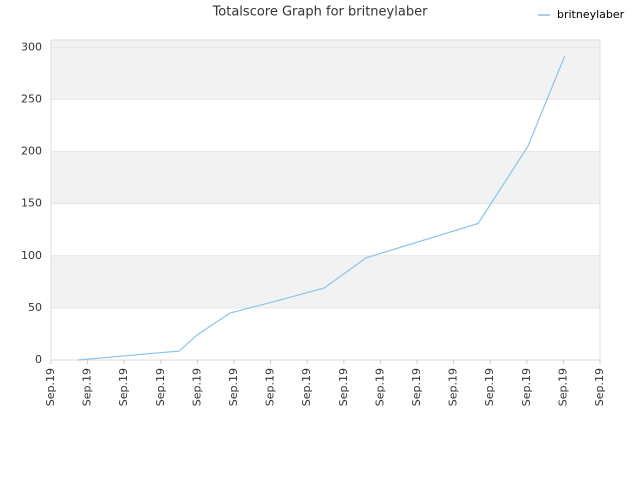  Describe the element at coordinates (31, 255) in the screenshot. I see `y-tick-label: 100` at that location.